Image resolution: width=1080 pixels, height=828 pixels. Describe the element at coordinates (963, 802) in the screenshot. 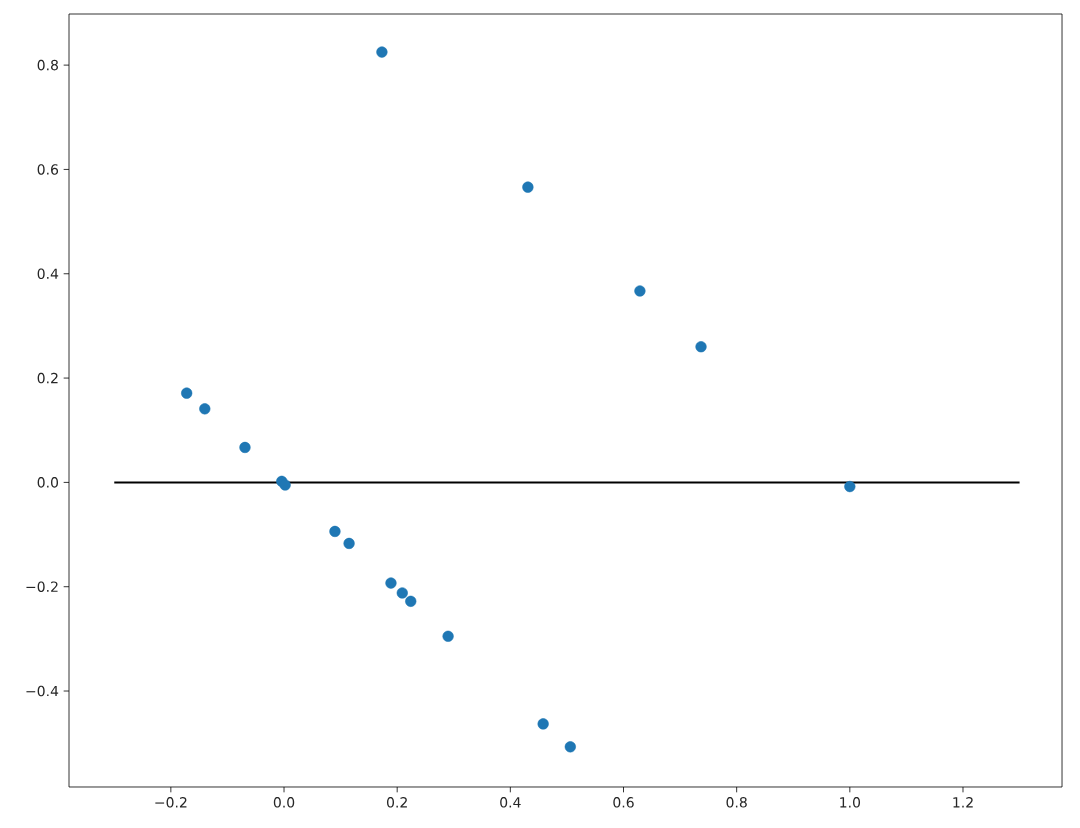

I see `x-tick-label: 1.2` at that location.